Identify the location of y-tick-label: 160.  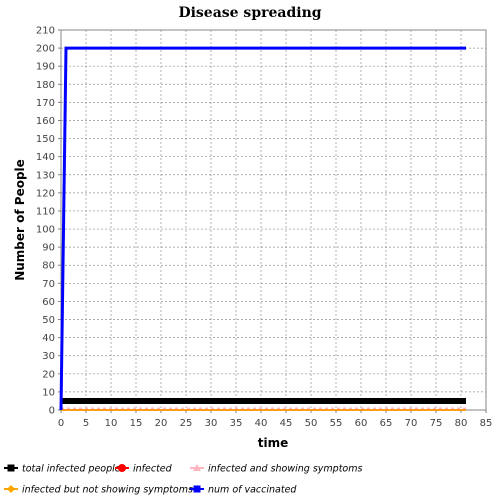
(45, 121).